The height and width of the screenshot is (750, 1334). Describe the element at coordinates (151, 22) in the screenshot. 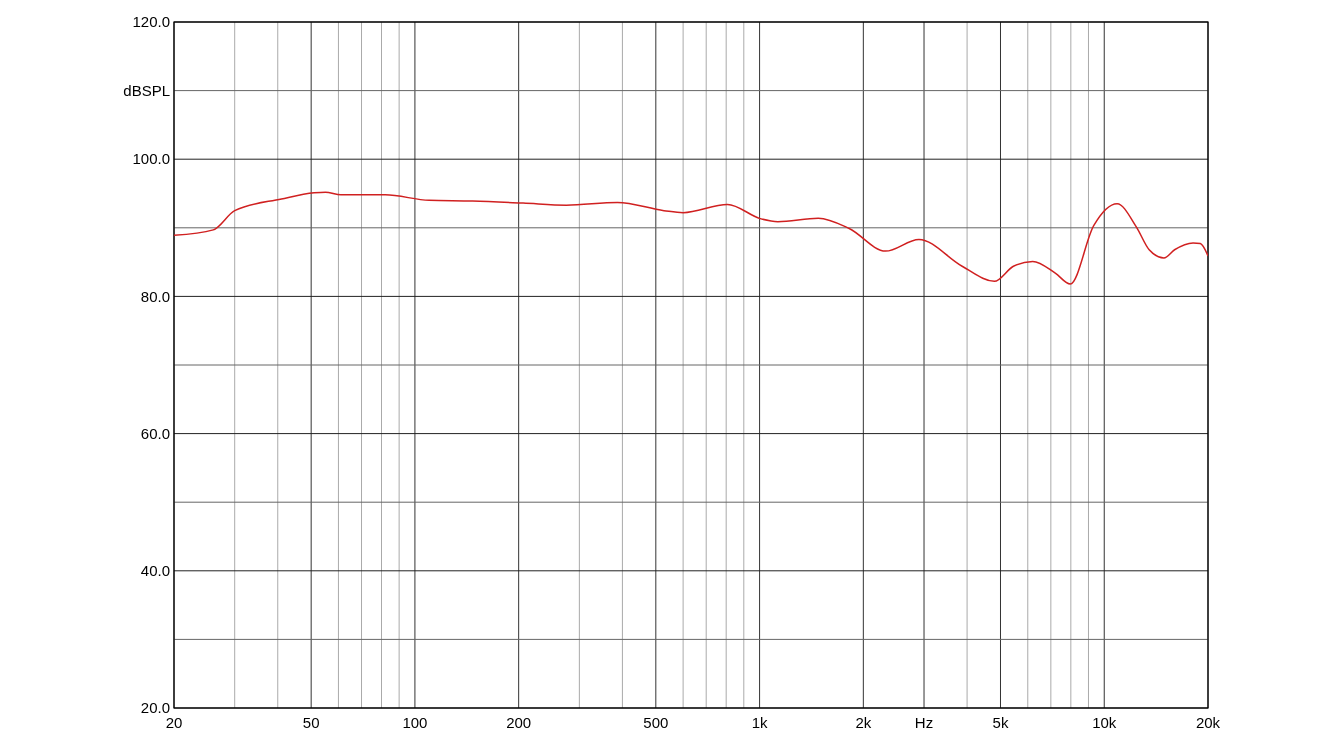

I see `y-tick-label: 120.0` at that location.